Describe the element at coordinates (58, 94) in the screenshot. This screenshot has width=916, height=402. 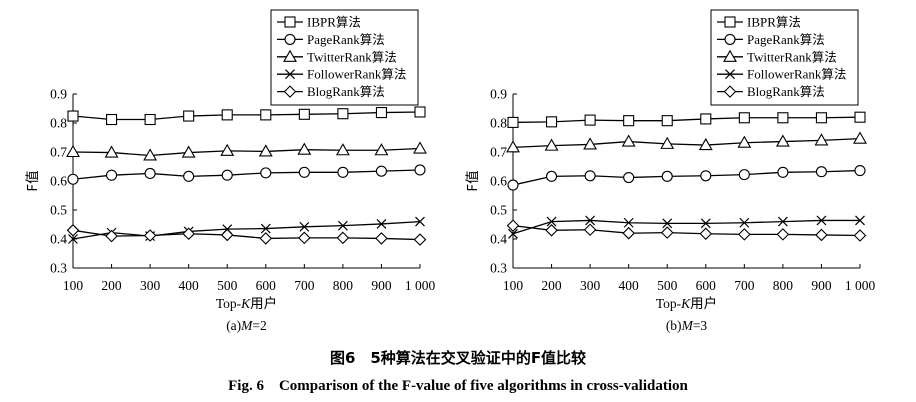
I see `y-tick-label: 0.9` at that location.